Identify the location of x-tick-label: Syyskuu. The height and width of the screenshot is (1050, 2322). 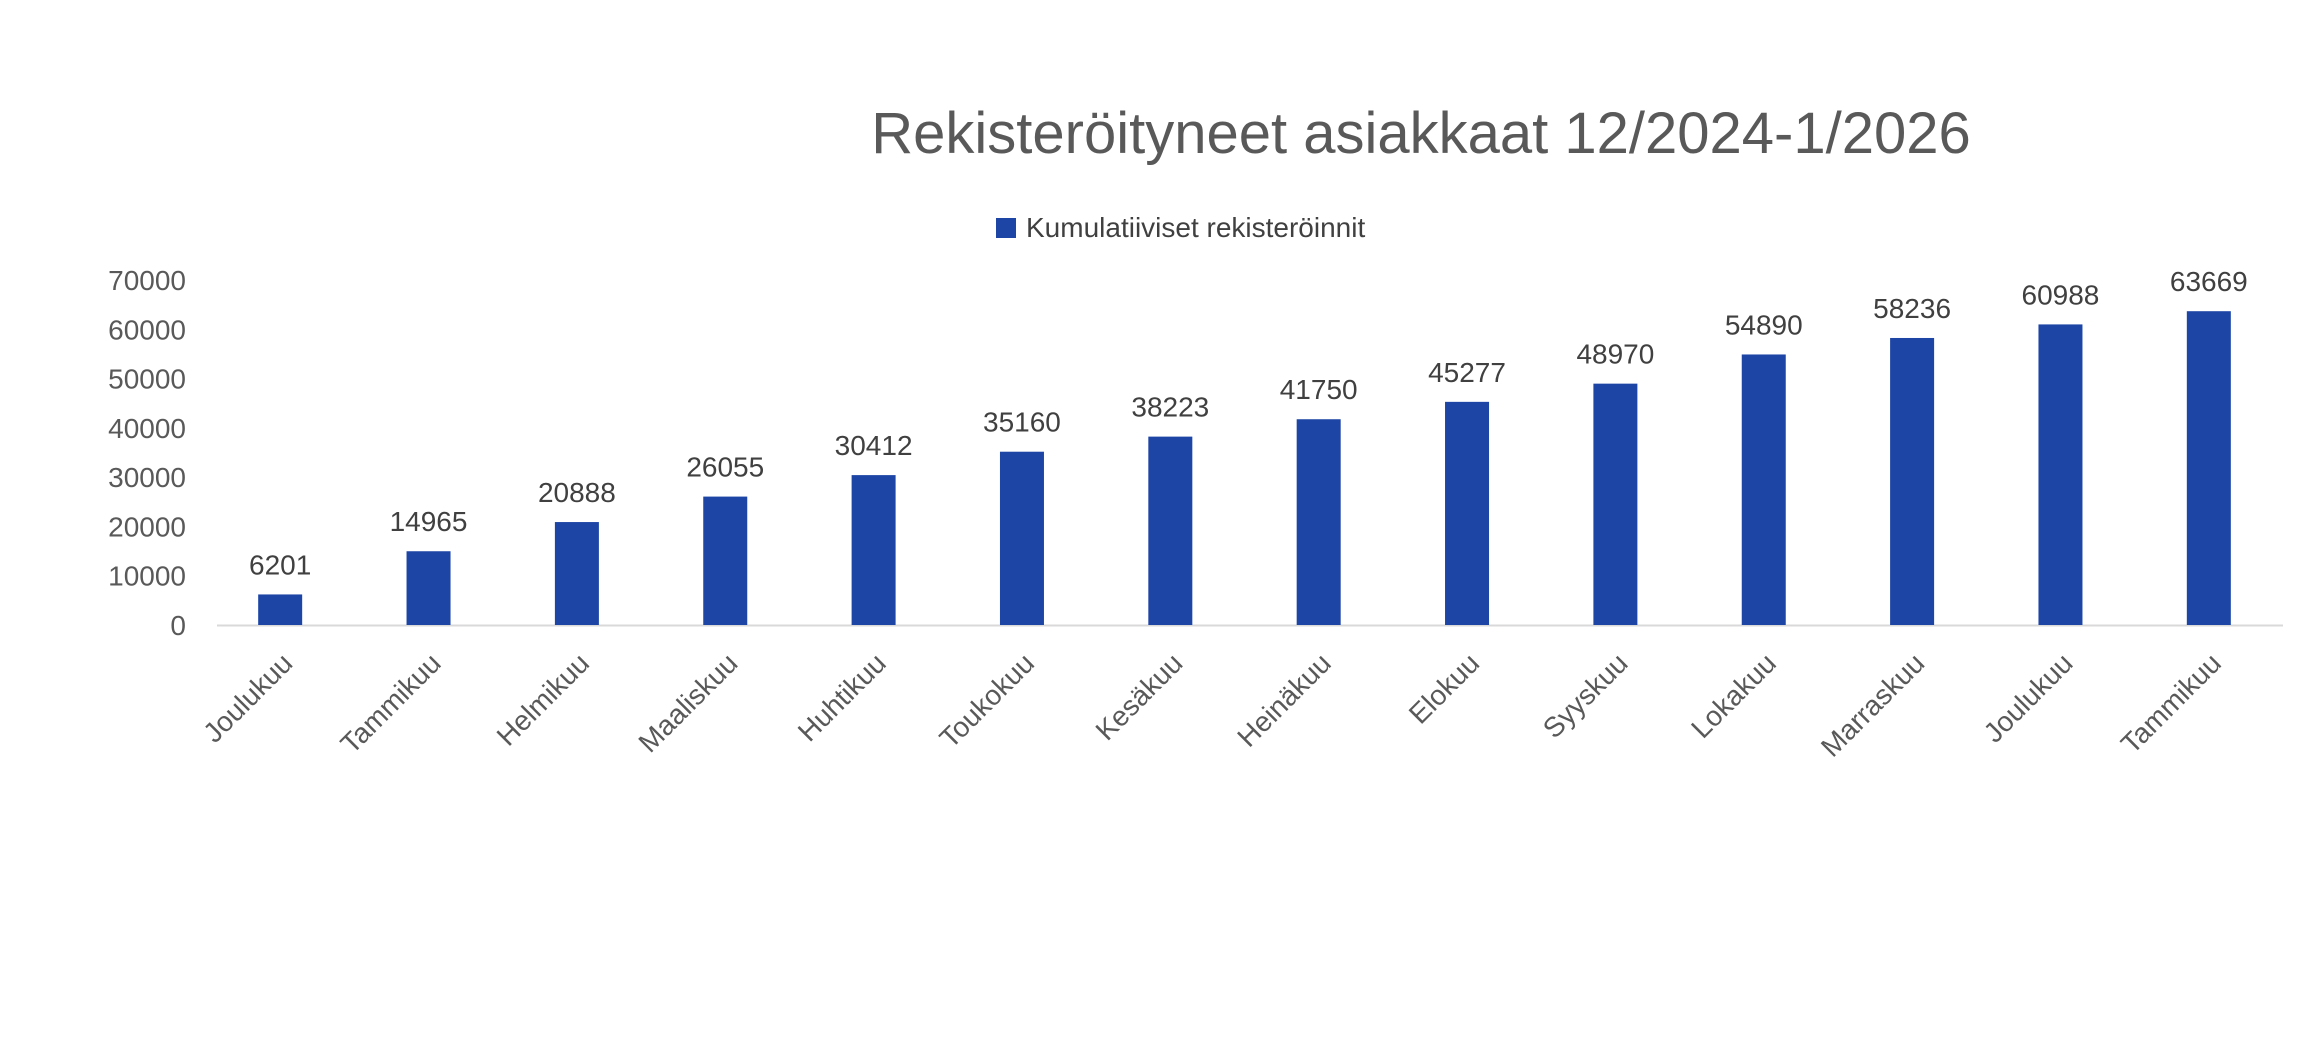
(1585, 695).